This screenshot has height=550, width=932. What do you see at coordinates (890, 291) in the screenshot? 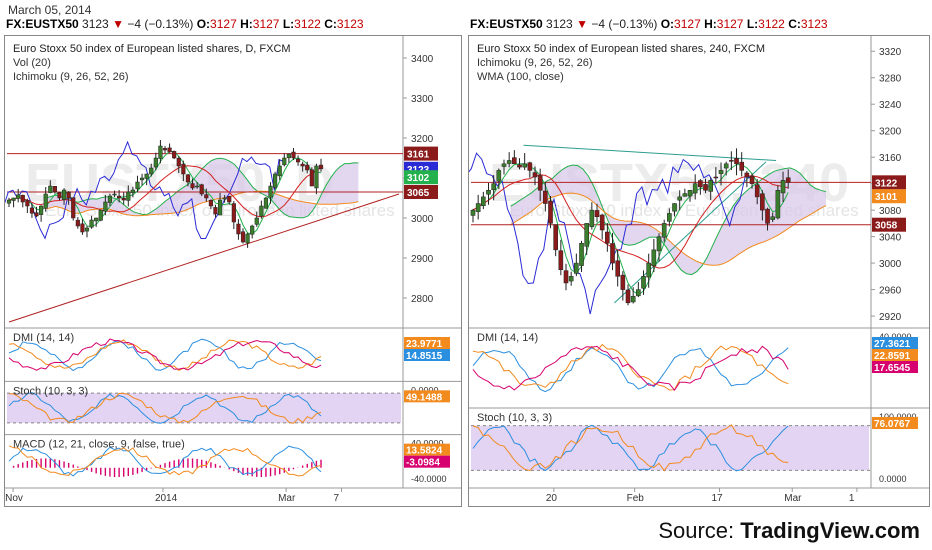
I see `y-tick-label: 2960` at bounding box center [890, 291].